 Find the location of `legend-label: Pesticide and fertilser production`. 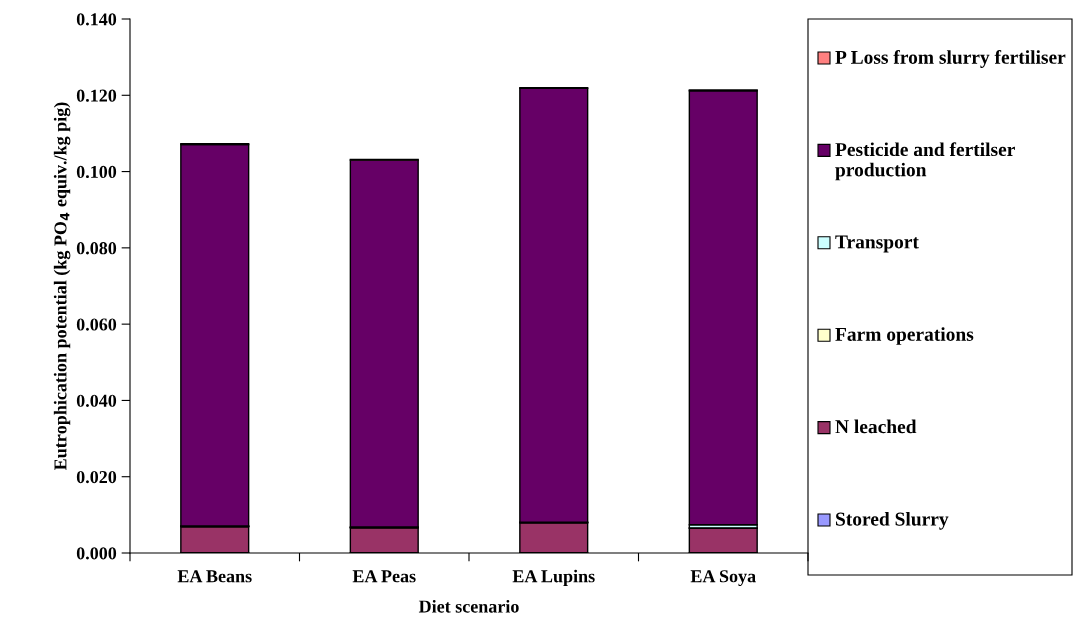

legend-label: Pesticide and fertilser production is located at coordinates (925, 161).